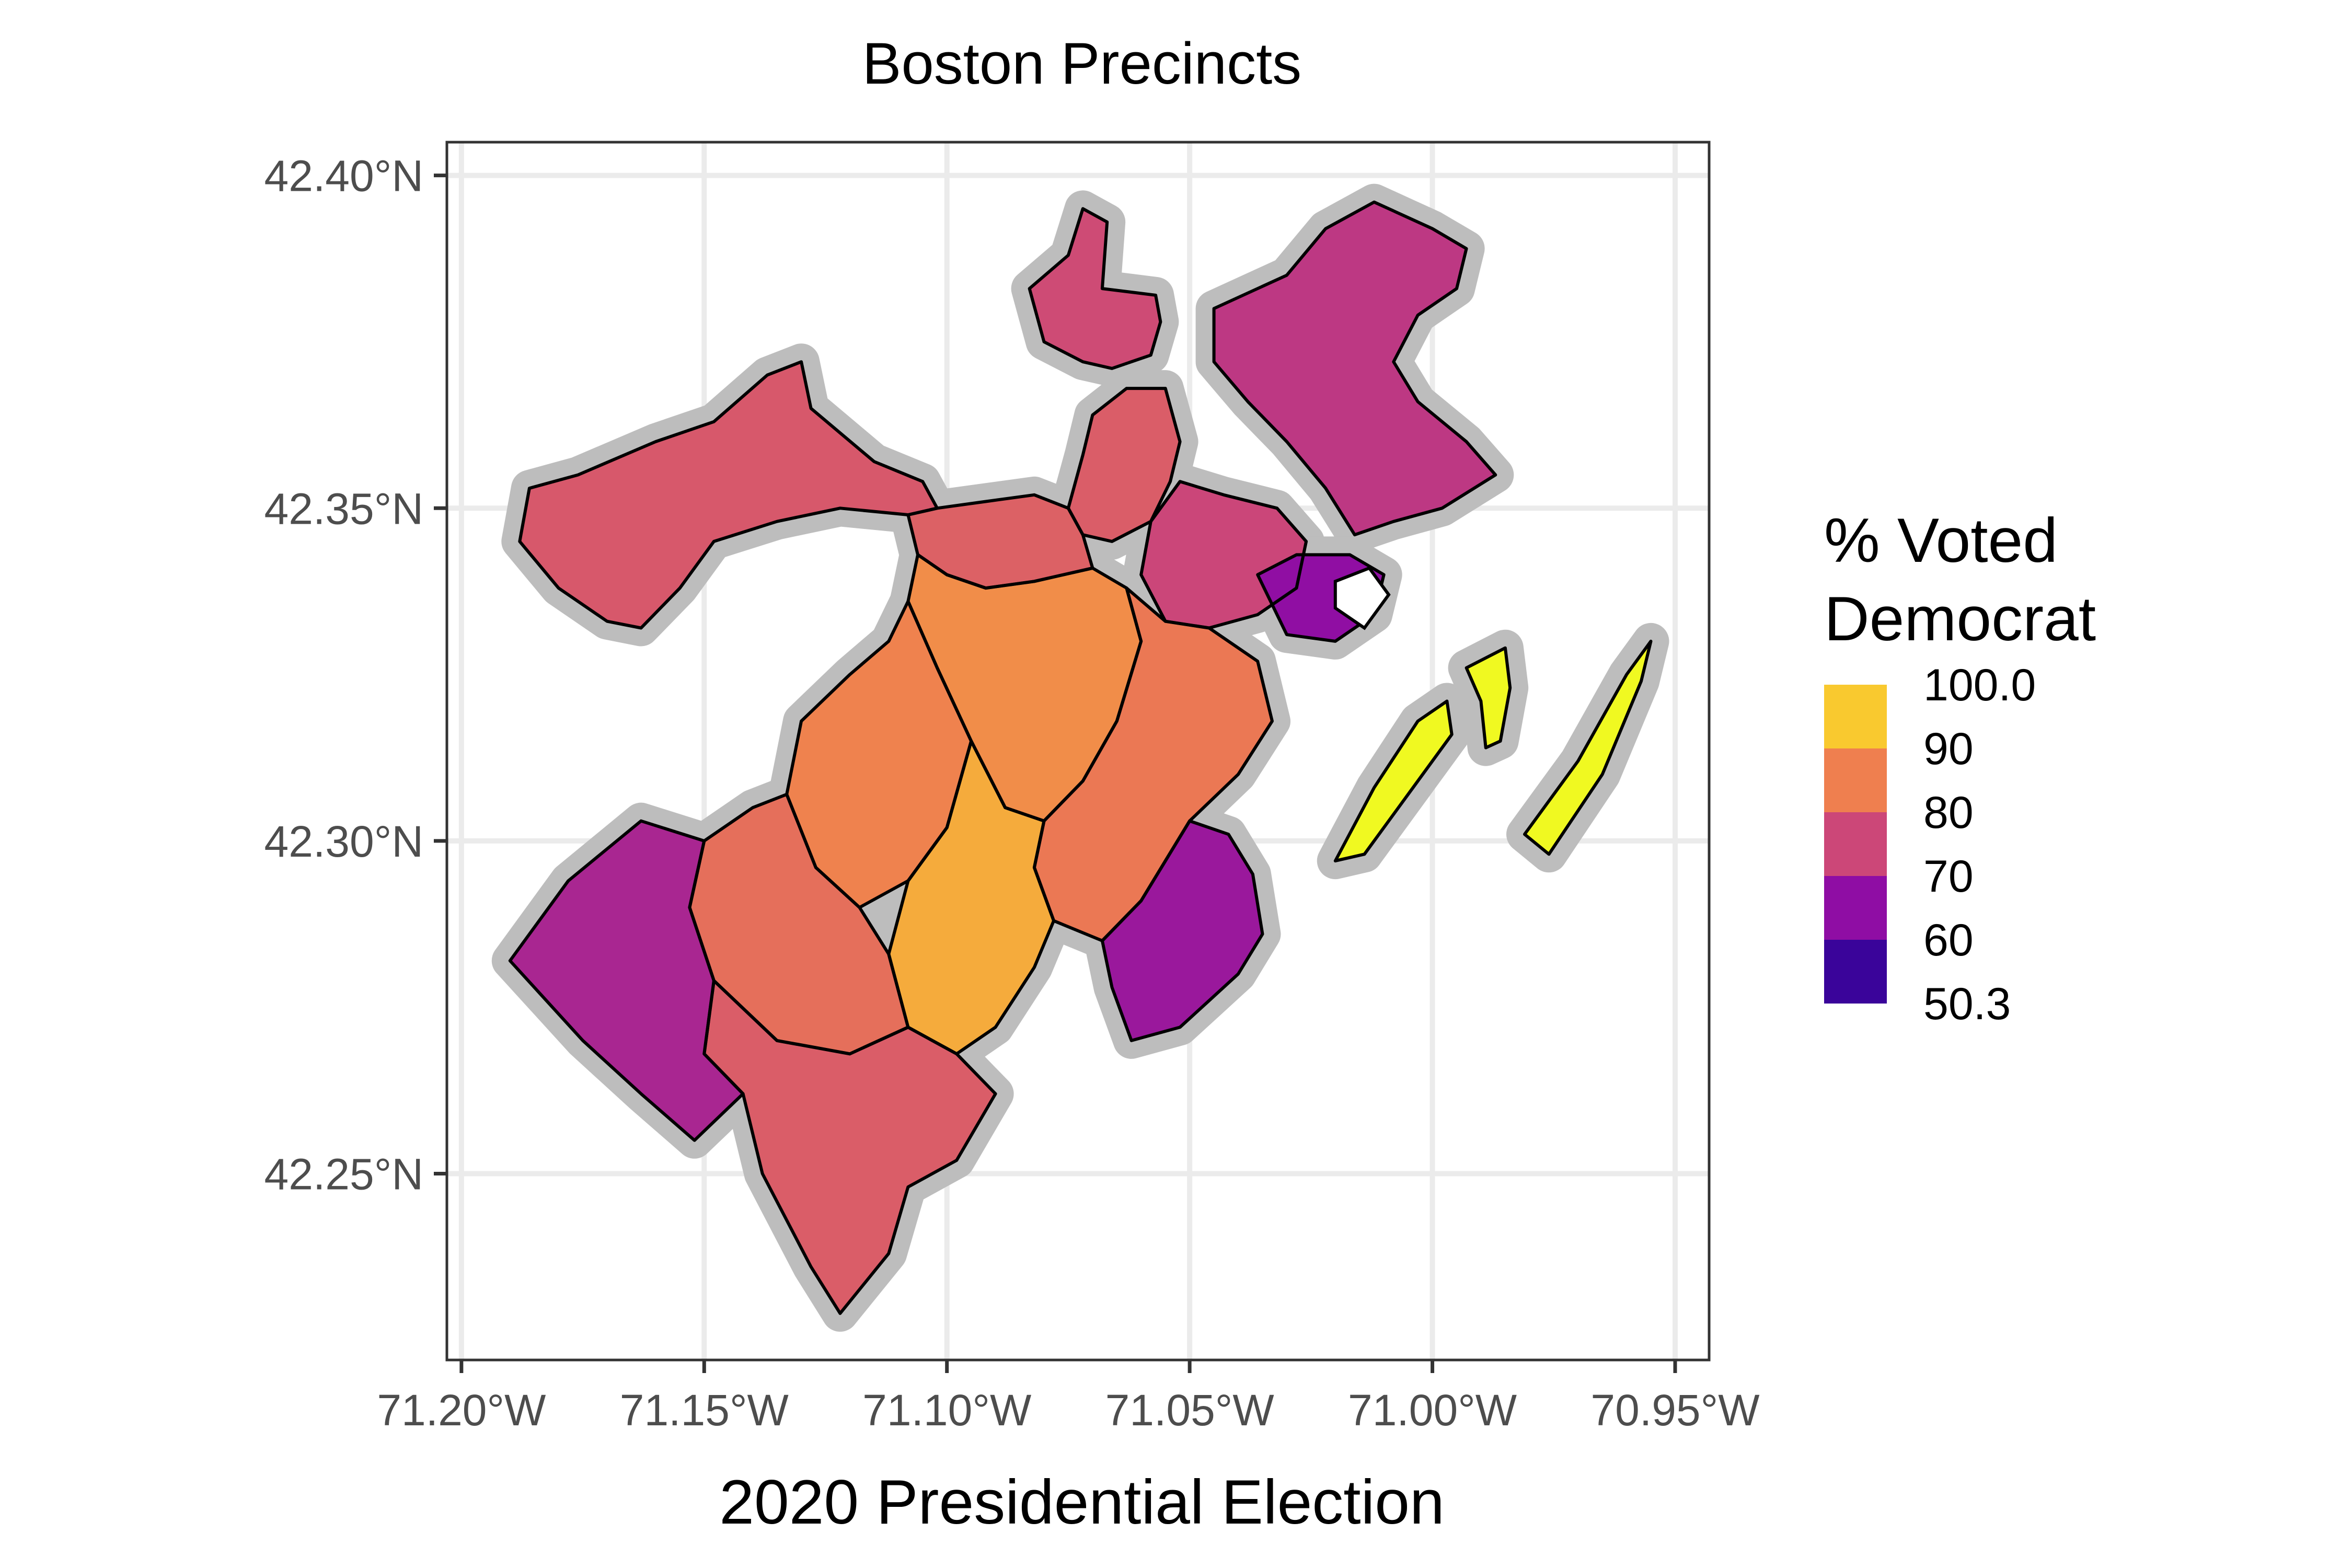  I want to click on legend-label: 90, so click(1948, 749).